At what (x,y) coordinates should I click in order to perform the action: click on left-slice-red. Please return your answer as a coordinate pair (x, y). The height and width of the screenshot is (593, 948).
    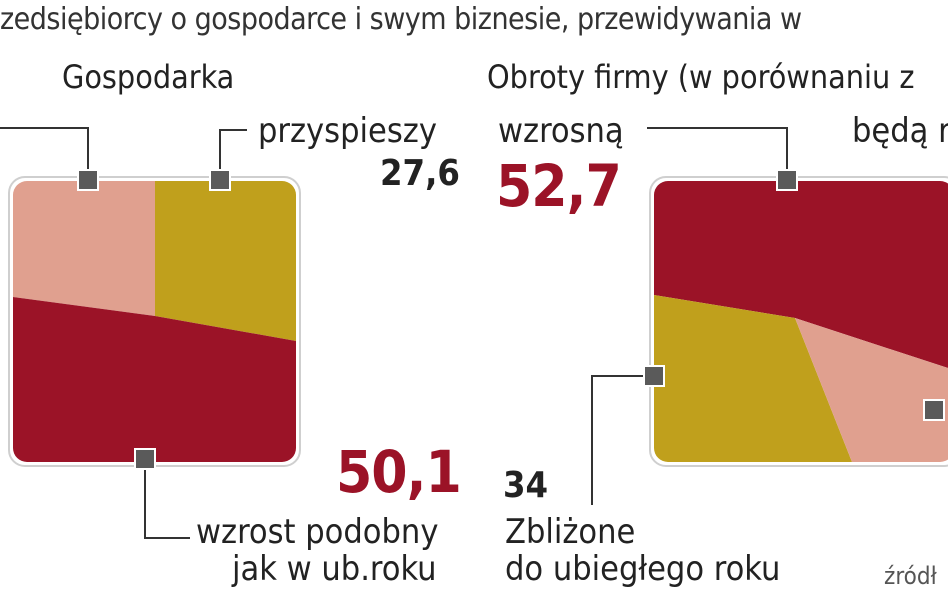
    Looking at the image, I should click on (154, 379).